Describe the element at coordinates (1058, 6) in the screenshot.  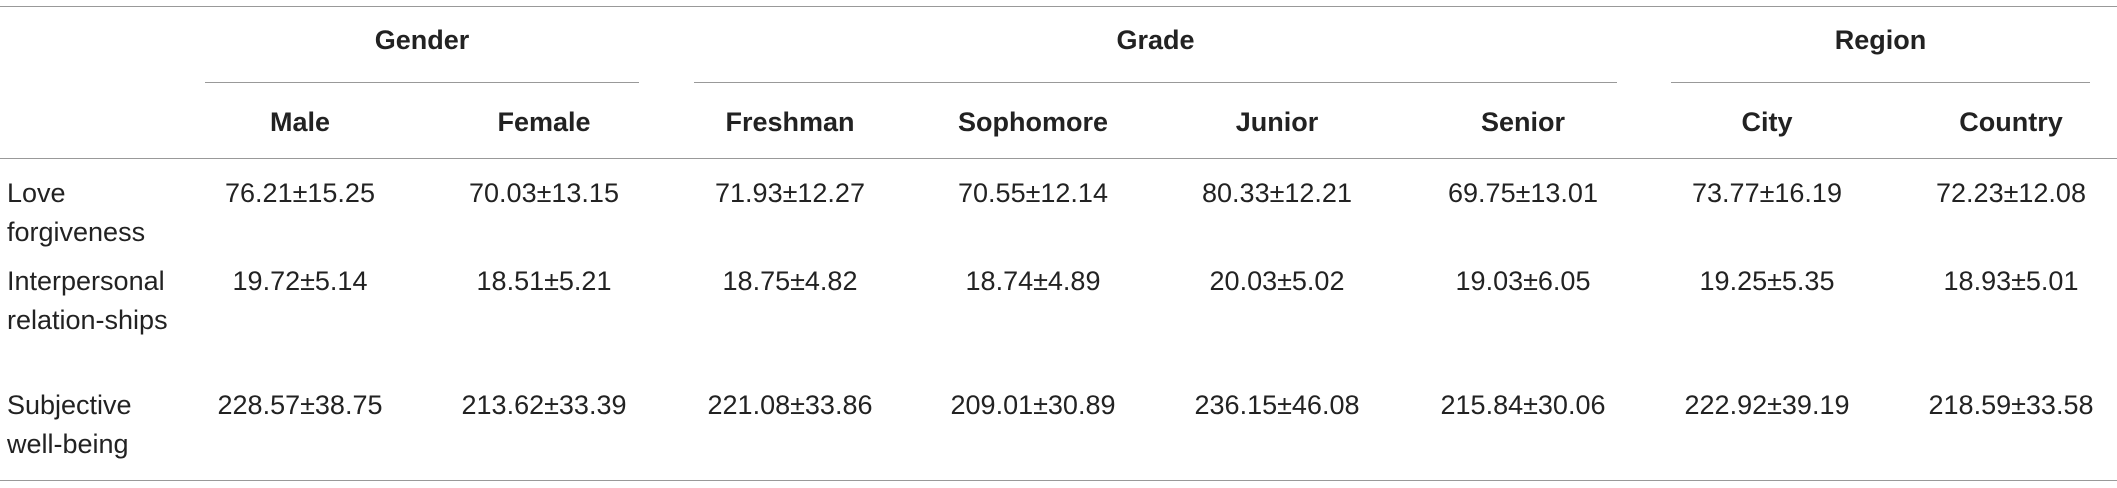
I see `top-rule` at that location.